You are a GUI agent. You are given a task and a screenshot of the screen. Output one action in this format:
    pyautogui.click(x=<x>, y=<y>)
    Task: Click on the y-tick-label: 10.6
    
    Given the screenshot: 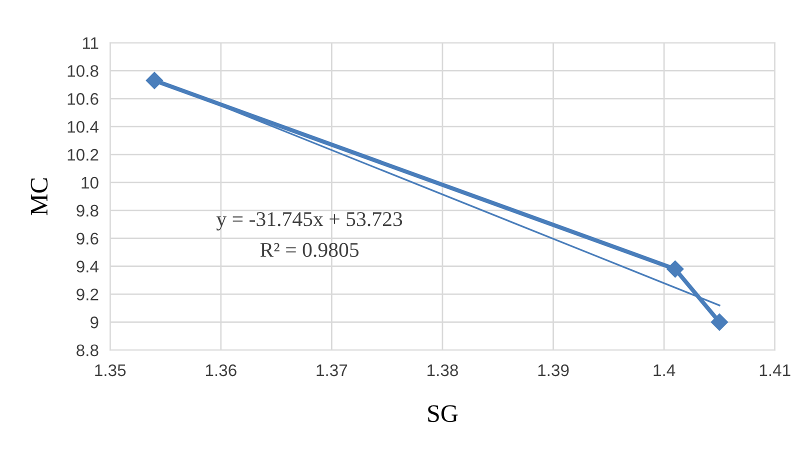 What is the action you would take?
    pyautogui.click(x=83, y=99)
    